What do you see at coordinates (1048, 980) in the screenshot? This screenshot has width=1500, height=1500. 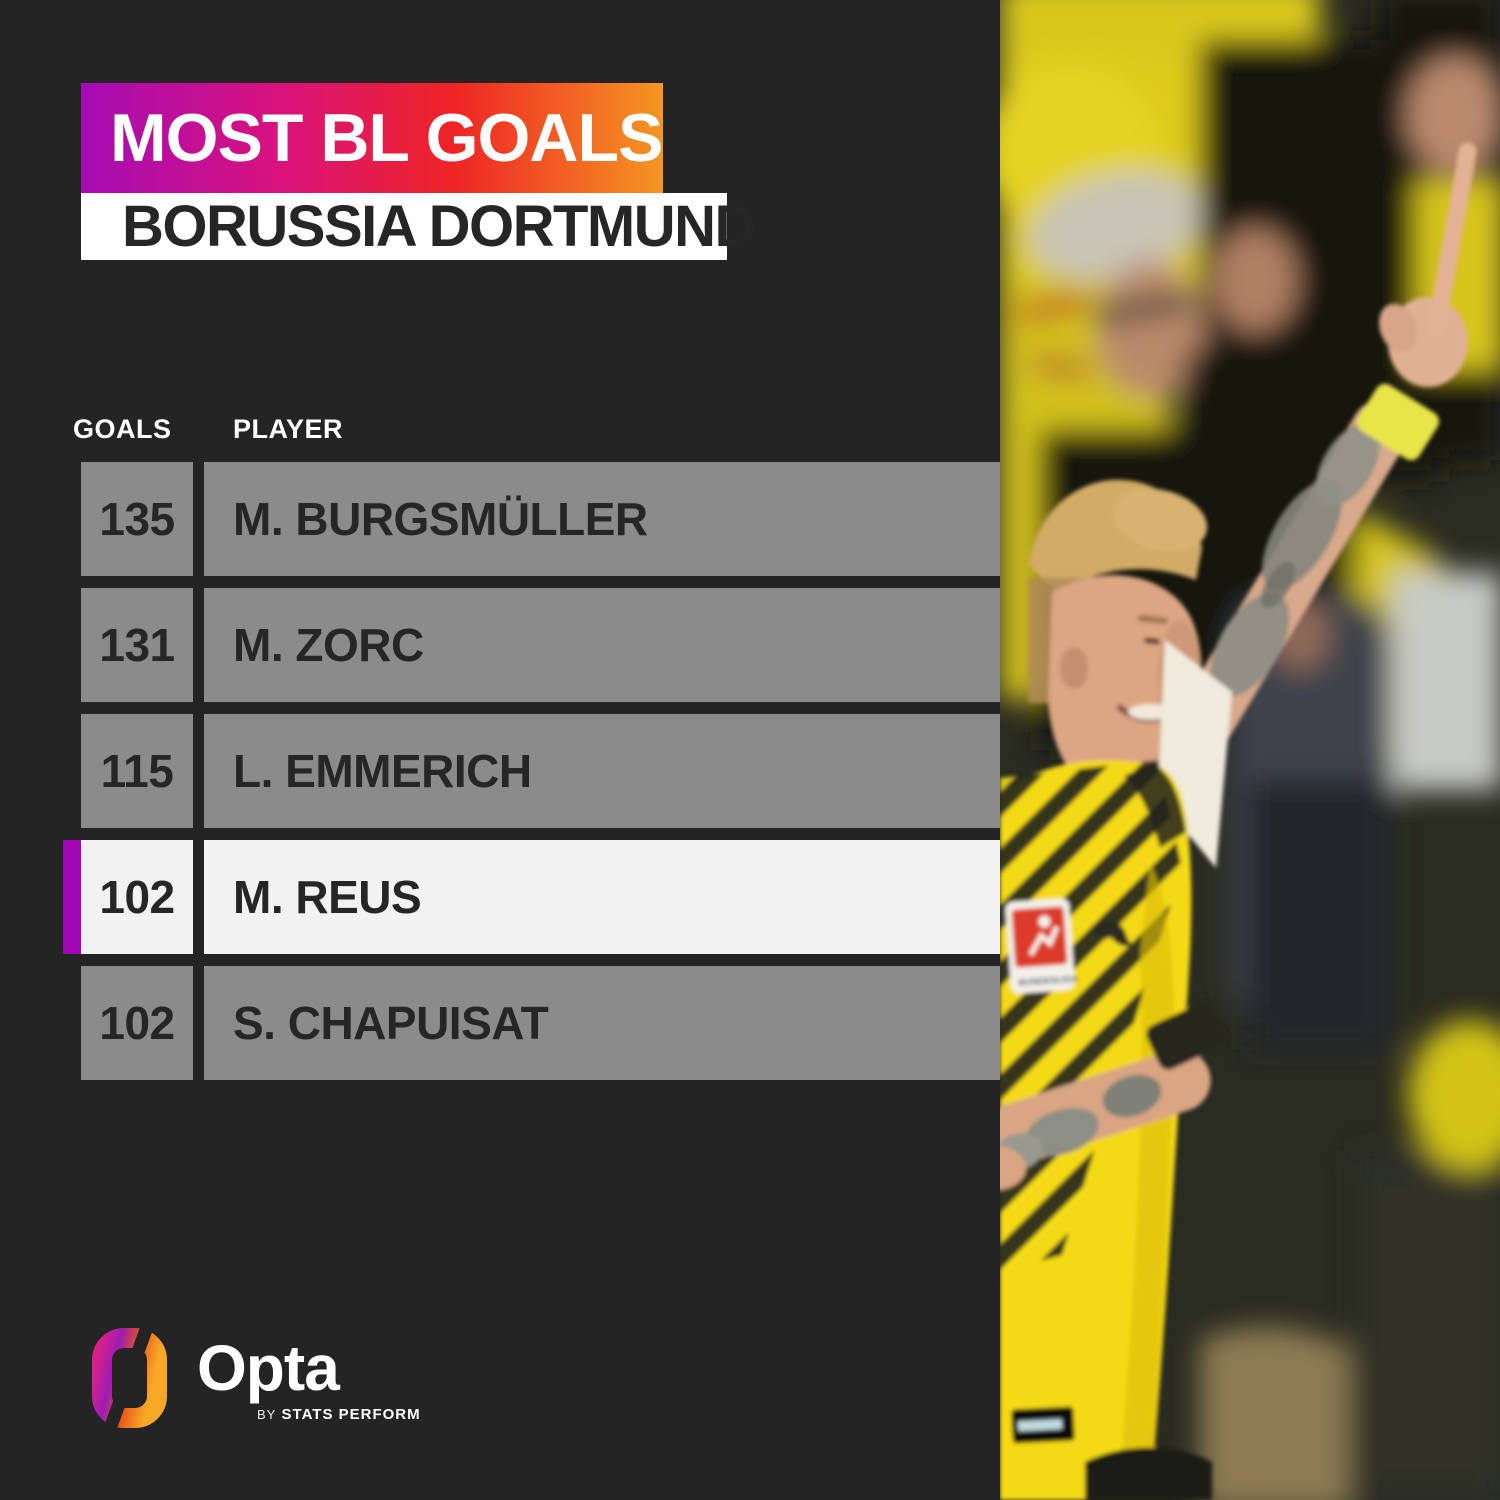 I see `bundesliga-patch-label: BUNDESLIGA` at bounding box center [1048, 980].